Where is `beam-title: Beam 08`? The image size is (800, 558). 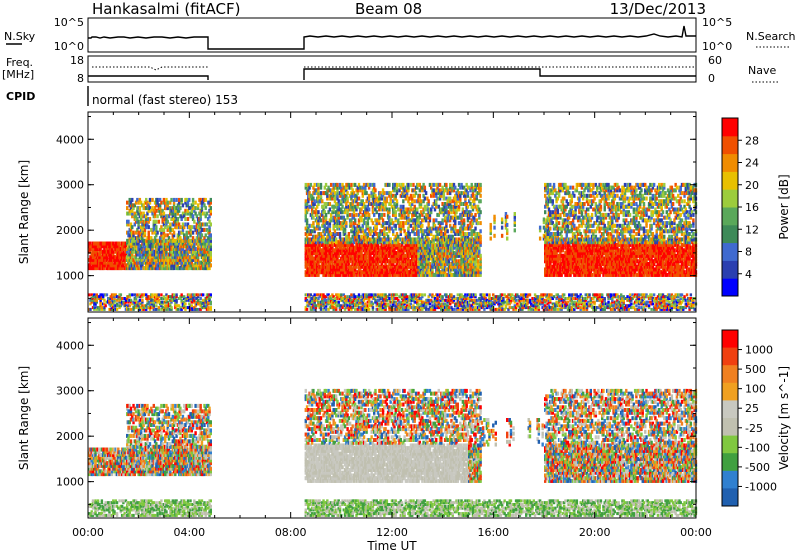 beam-title: Beam 08 is located at coordinates (388, 9).